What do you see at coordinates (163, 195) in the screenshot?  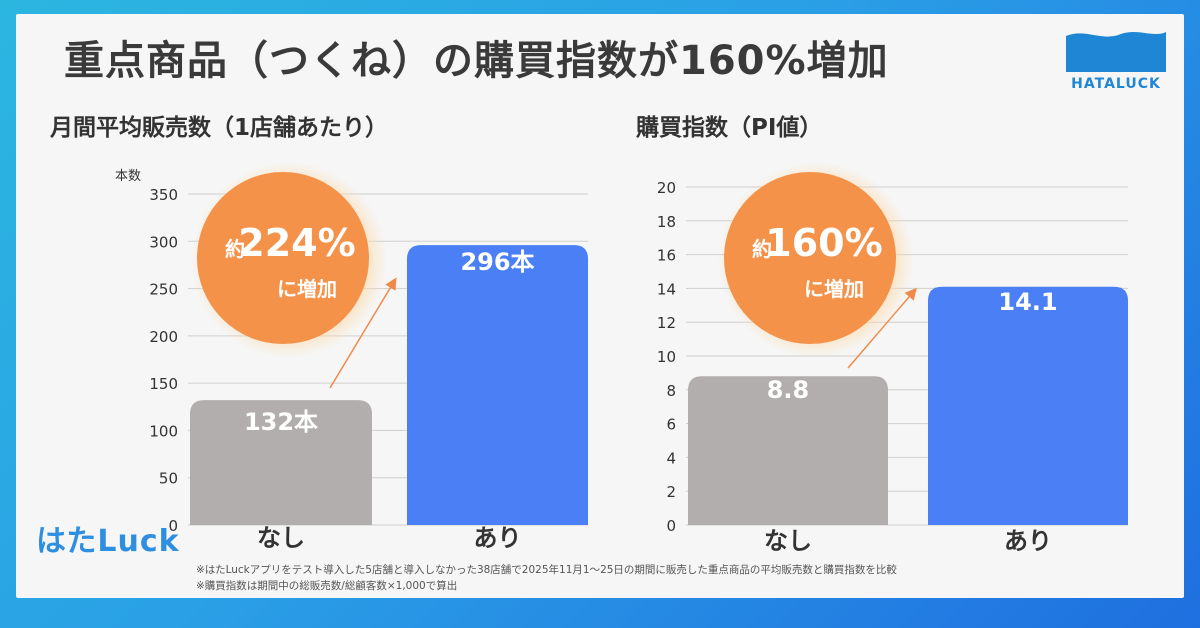 I see `y-tick-label: 350` at bounding box center [163, 195].